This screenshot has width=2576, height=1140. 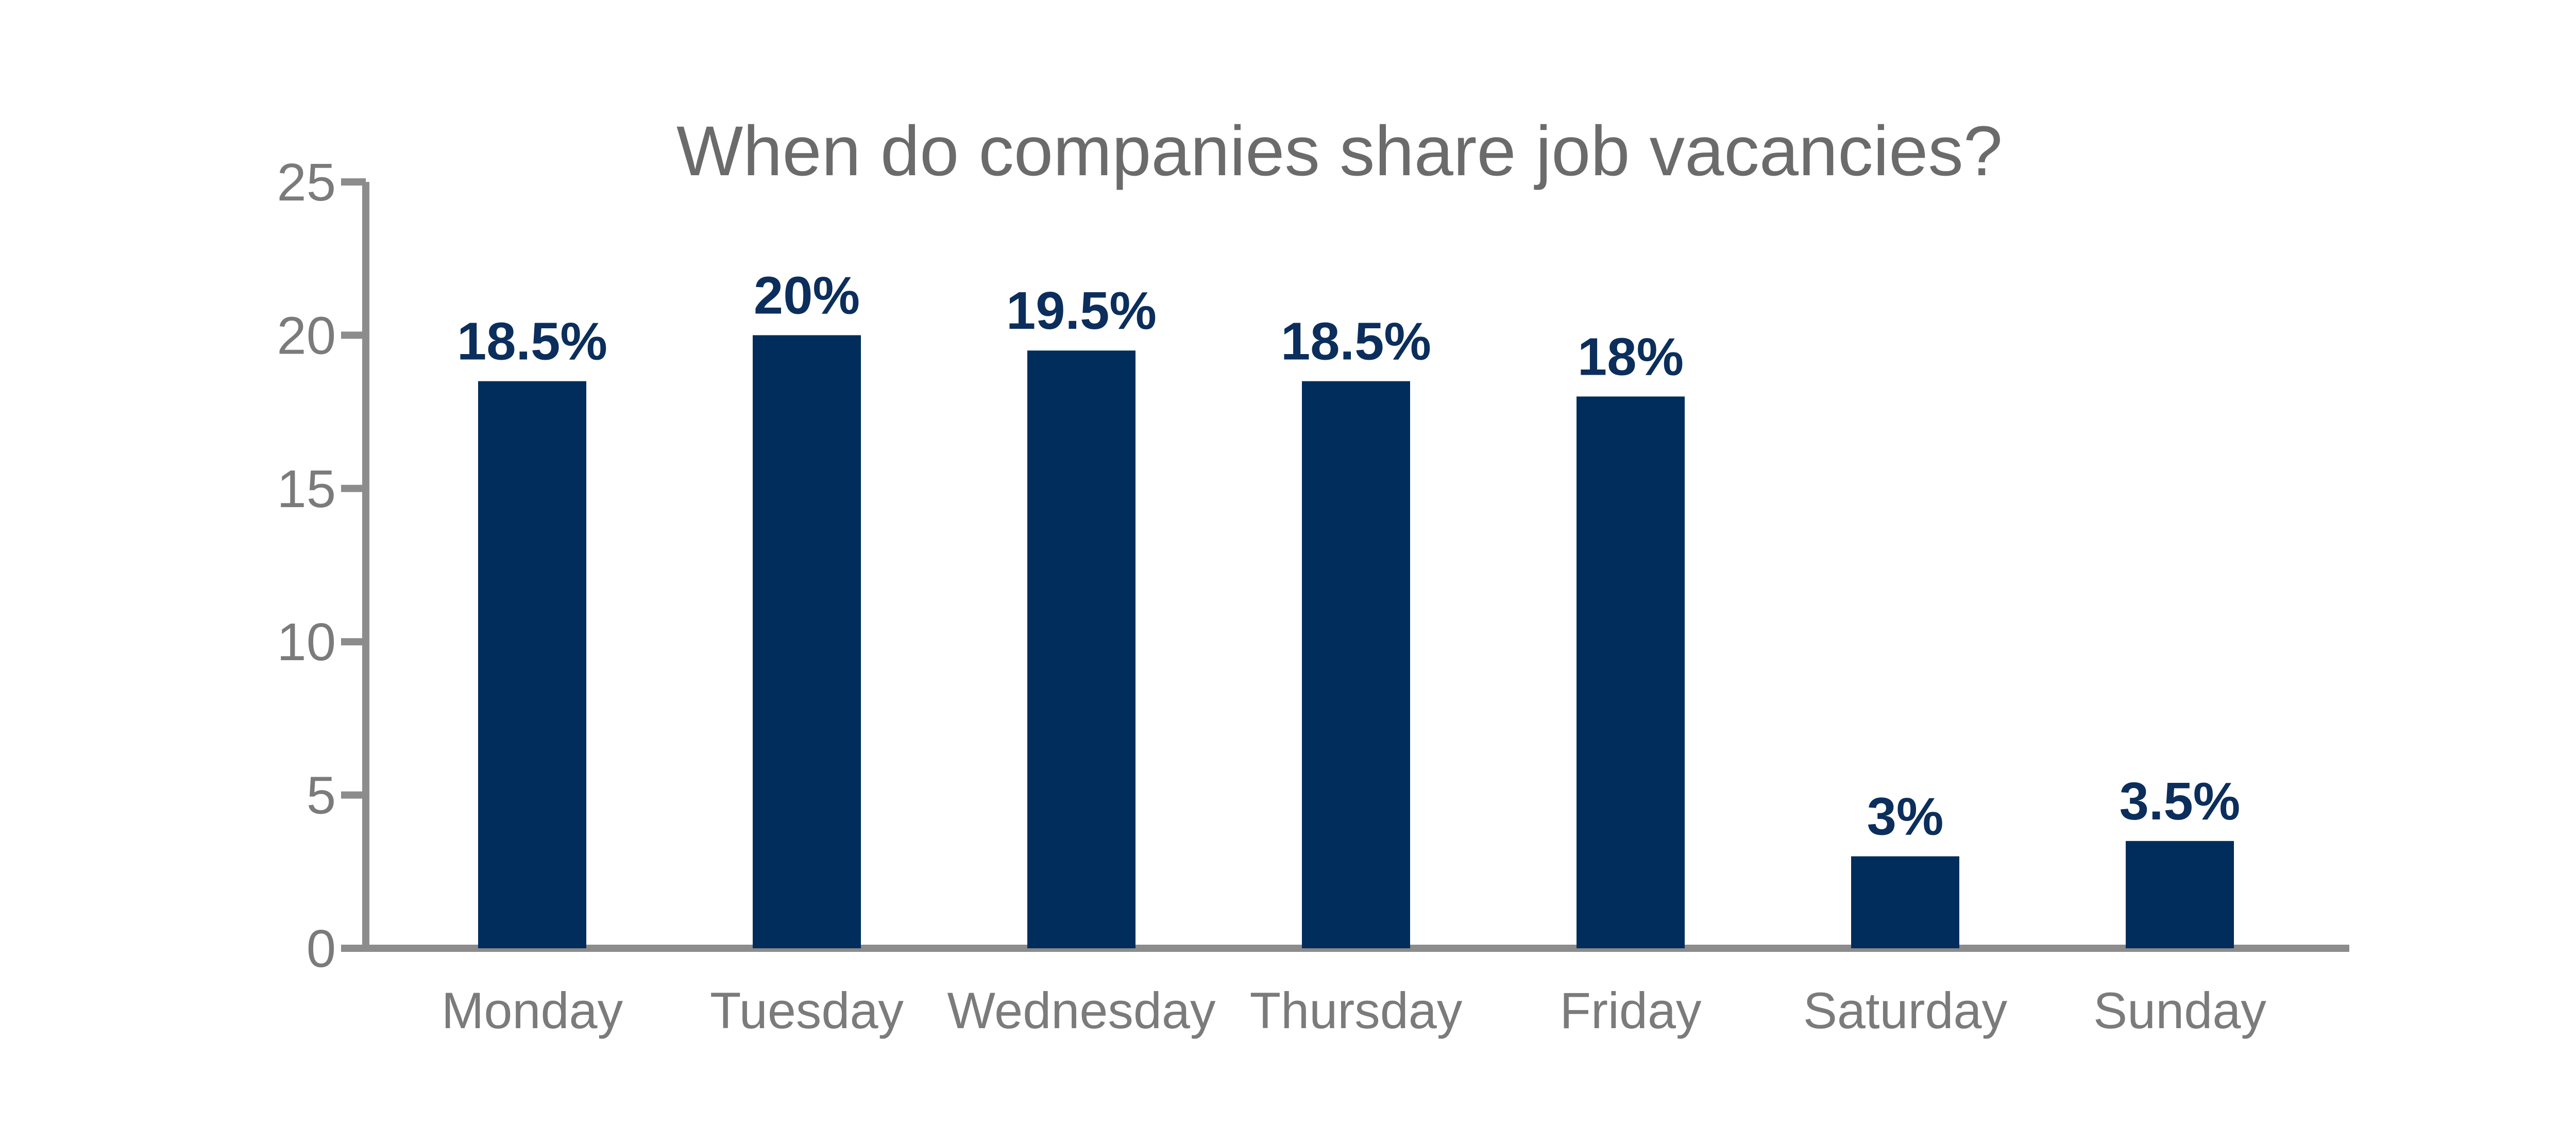 I want to click on bar-monday, so click(x=532, y=664).